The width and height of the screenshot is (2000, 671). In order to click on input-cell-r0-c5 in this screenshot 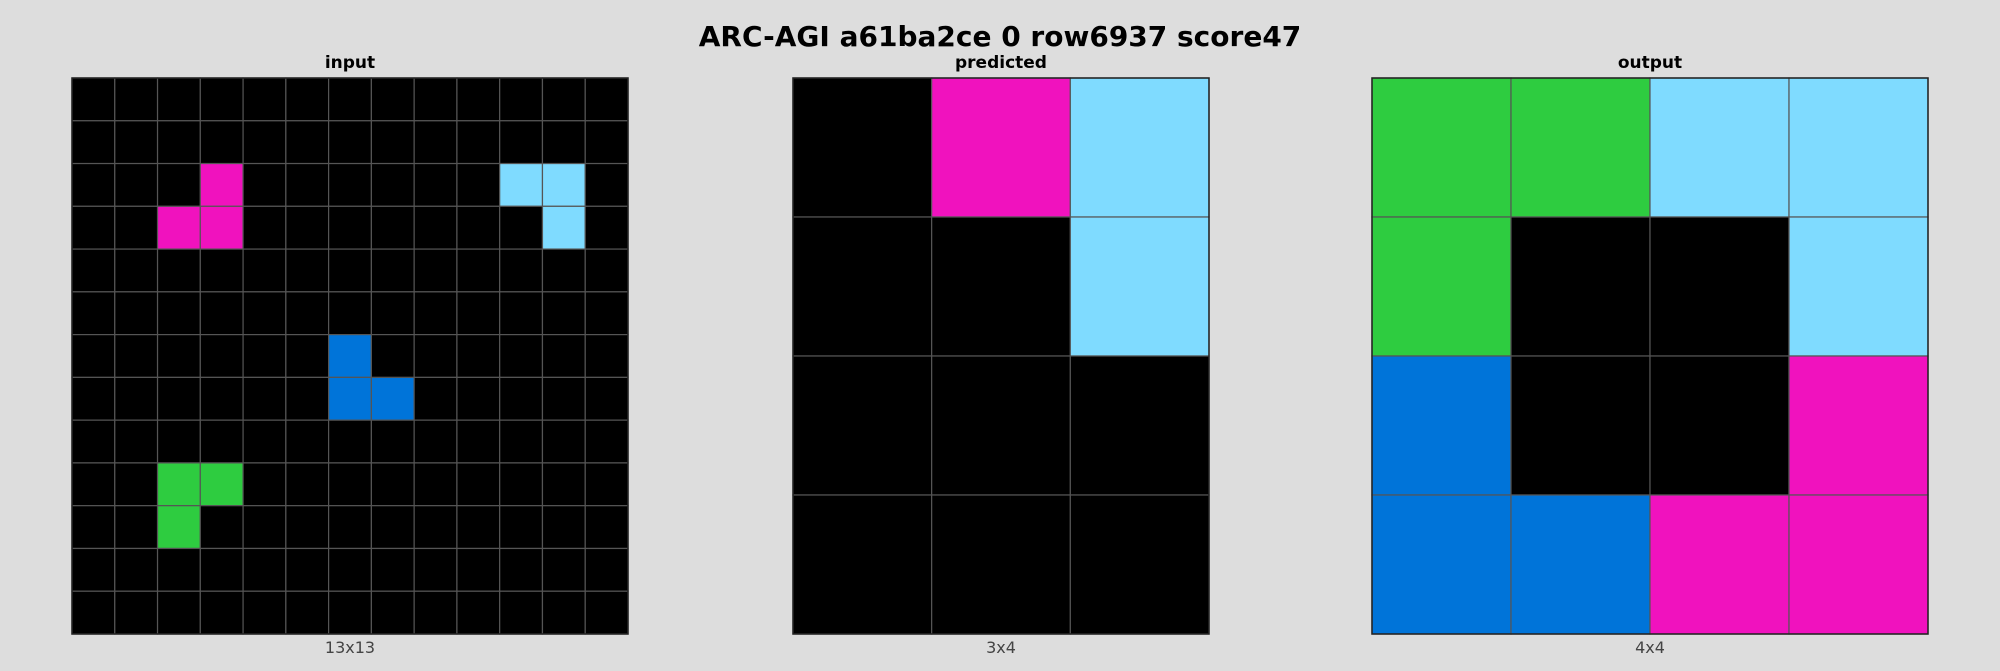, I will do `click(307, 99)`.